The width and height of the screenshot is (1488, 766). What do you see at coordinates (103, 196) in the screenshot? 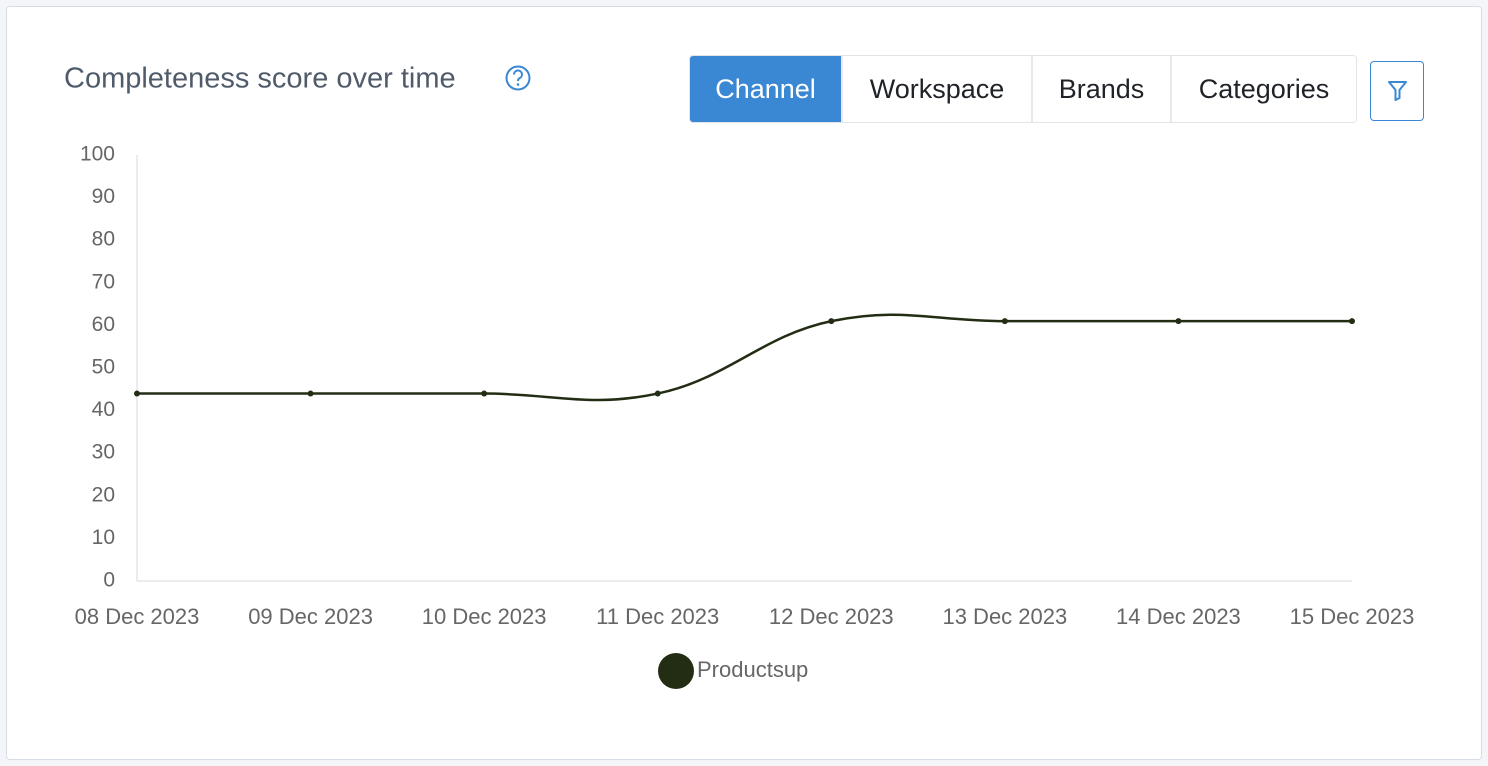
I see `y-tick-label: 90` at bounding box center [103, 196].